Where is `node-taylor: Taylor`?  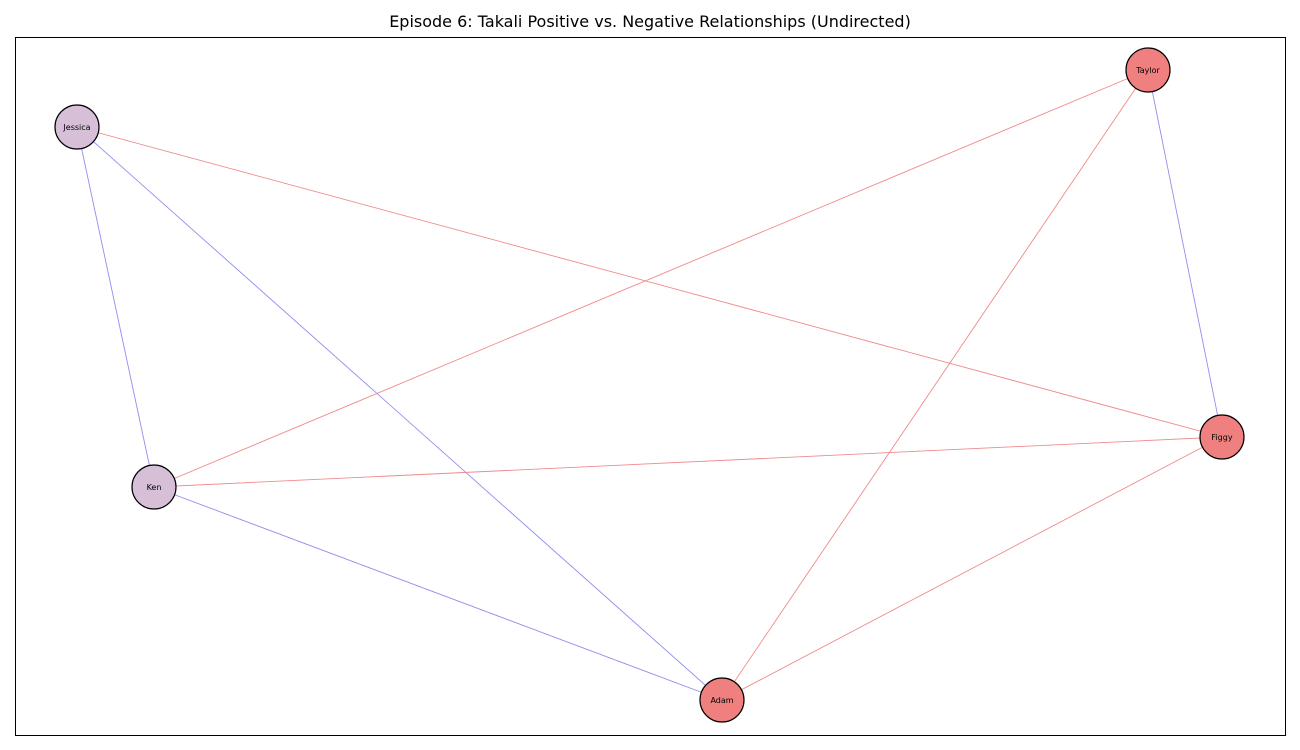
node-taylor: Taylor is located at coordinates (1148, 70).